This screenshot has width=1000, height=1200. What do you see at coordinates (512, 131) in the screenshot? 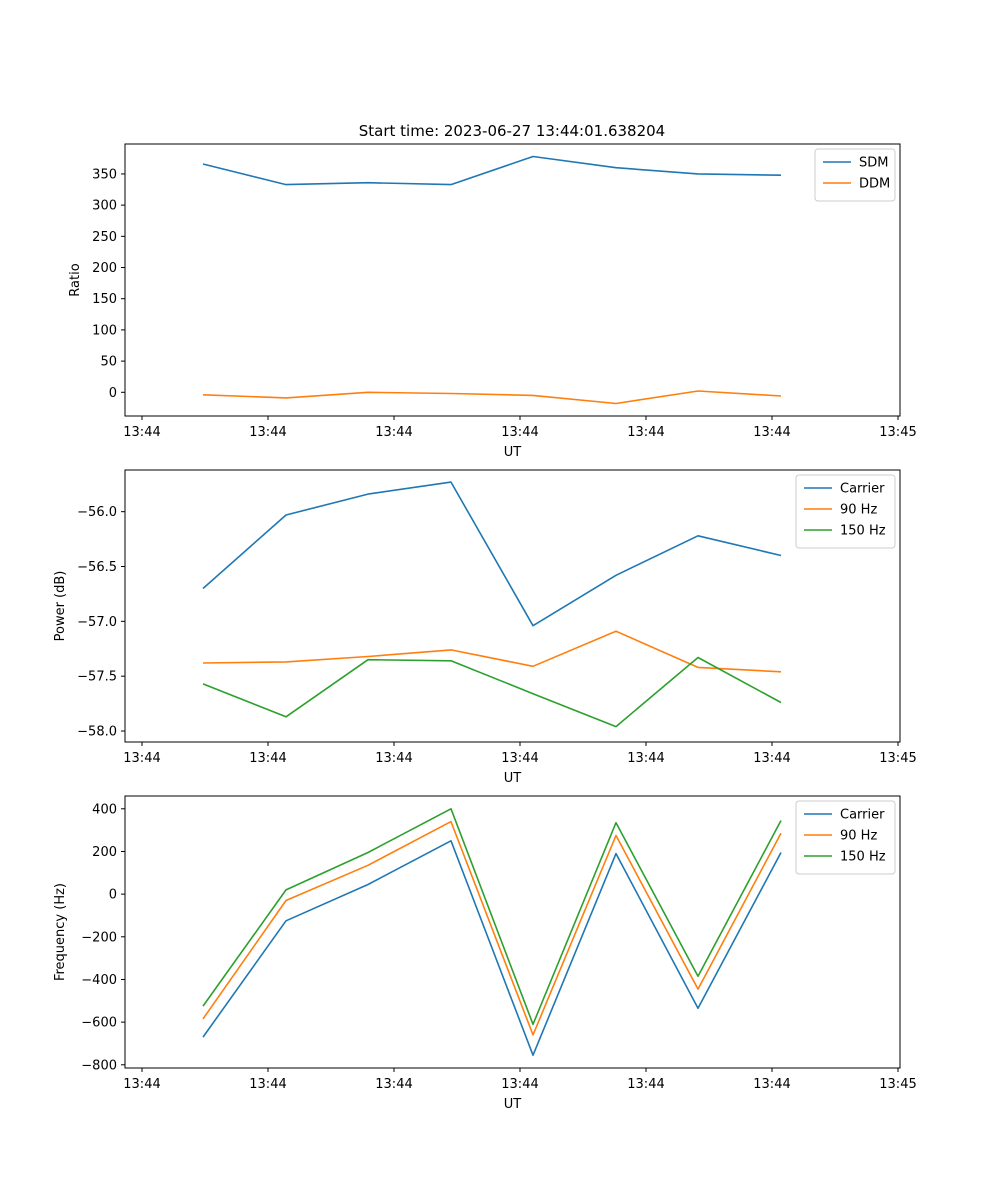
I see `figure-title: Start time: 2023-06-27 13:44:01.638204` at bounding box center [512, 131].